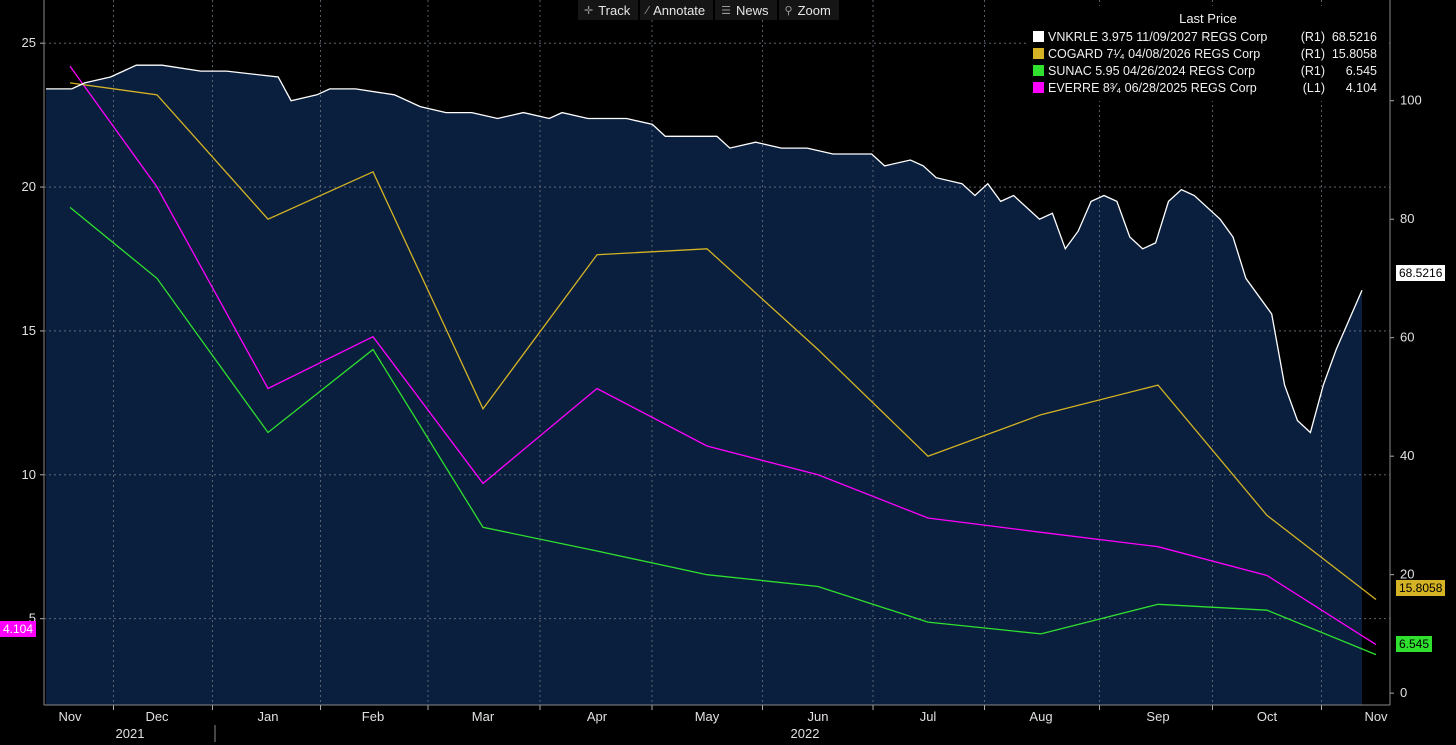  Describe the element at coordinates (679, 10) in the screenshot. I see `annotate-label: Annotate` at that location.